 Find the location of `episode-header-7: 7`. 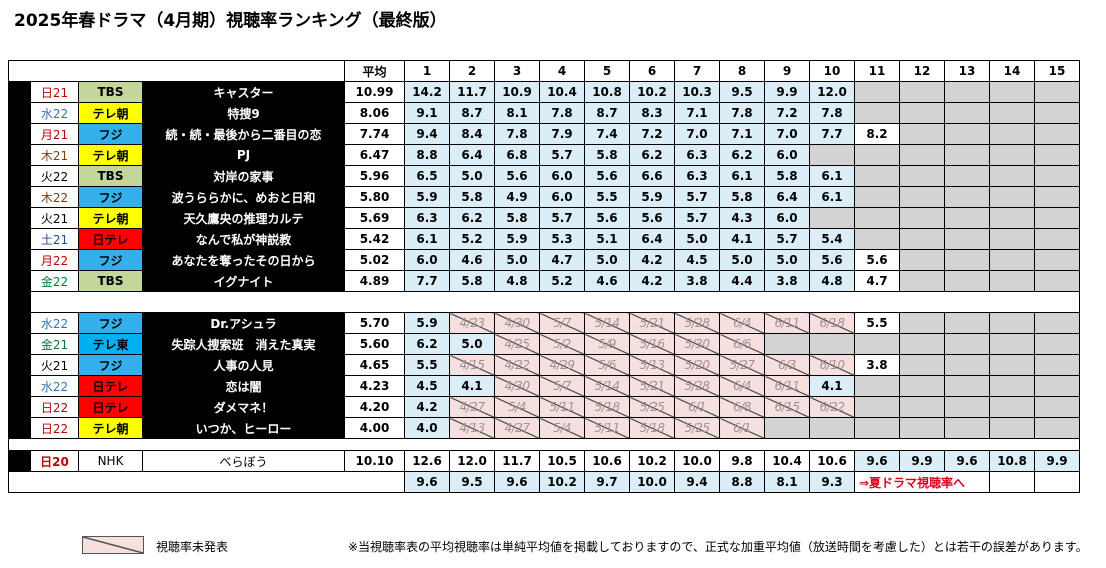

episode-header-7: 7 is located at coordinates (697, 71).